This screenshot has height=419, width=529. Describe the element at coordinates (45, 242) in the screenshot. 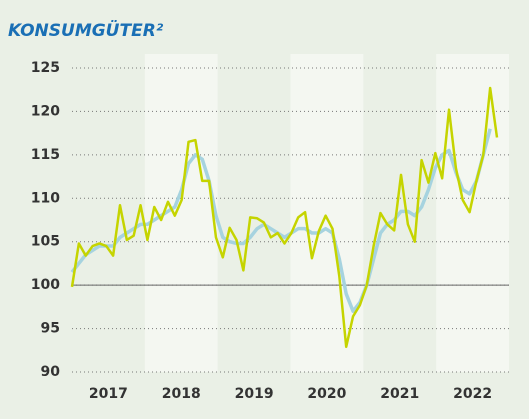

I see `y-tick-label: 105` at that location.